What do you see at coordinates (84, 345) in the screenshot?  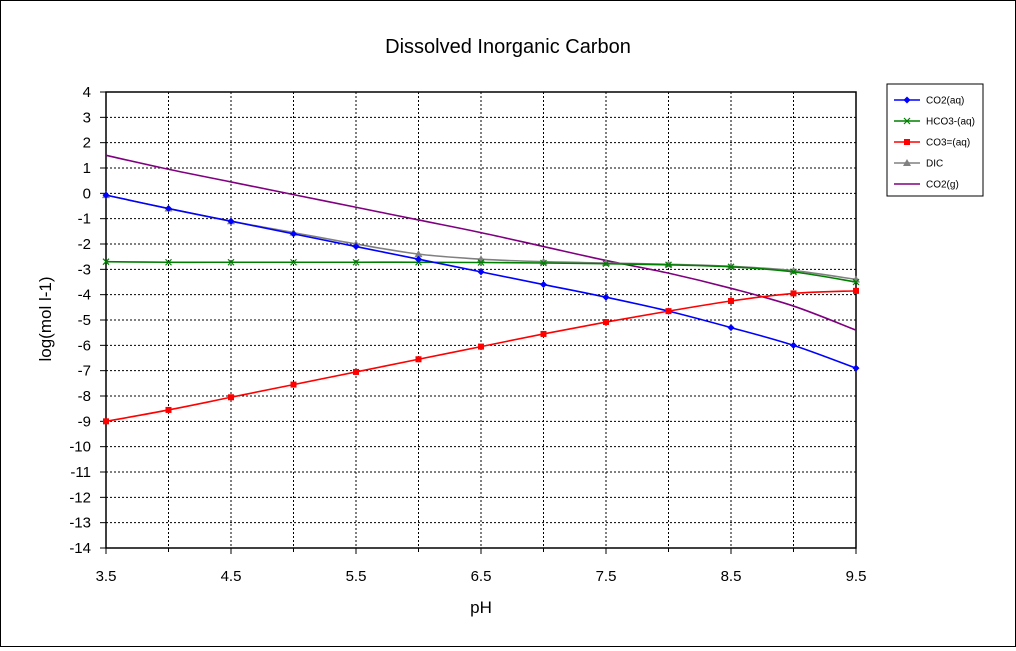 I see `y-tick-label: -6` at bounding box center [84, 345].